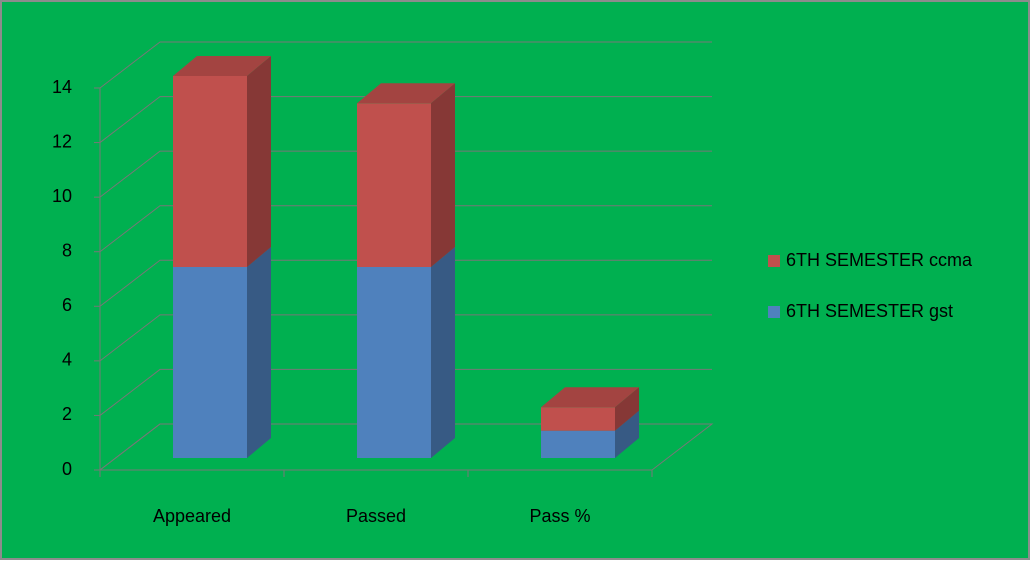  I want to click on x-tick-label: Appeared, so click(192, 516).